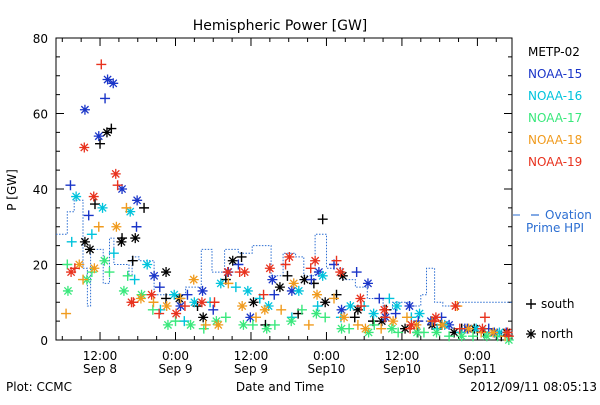 The height and width of the screenshot is (405, 600). I want to click on chart-title: Hemispheric Power [GW], so click(280, 26).